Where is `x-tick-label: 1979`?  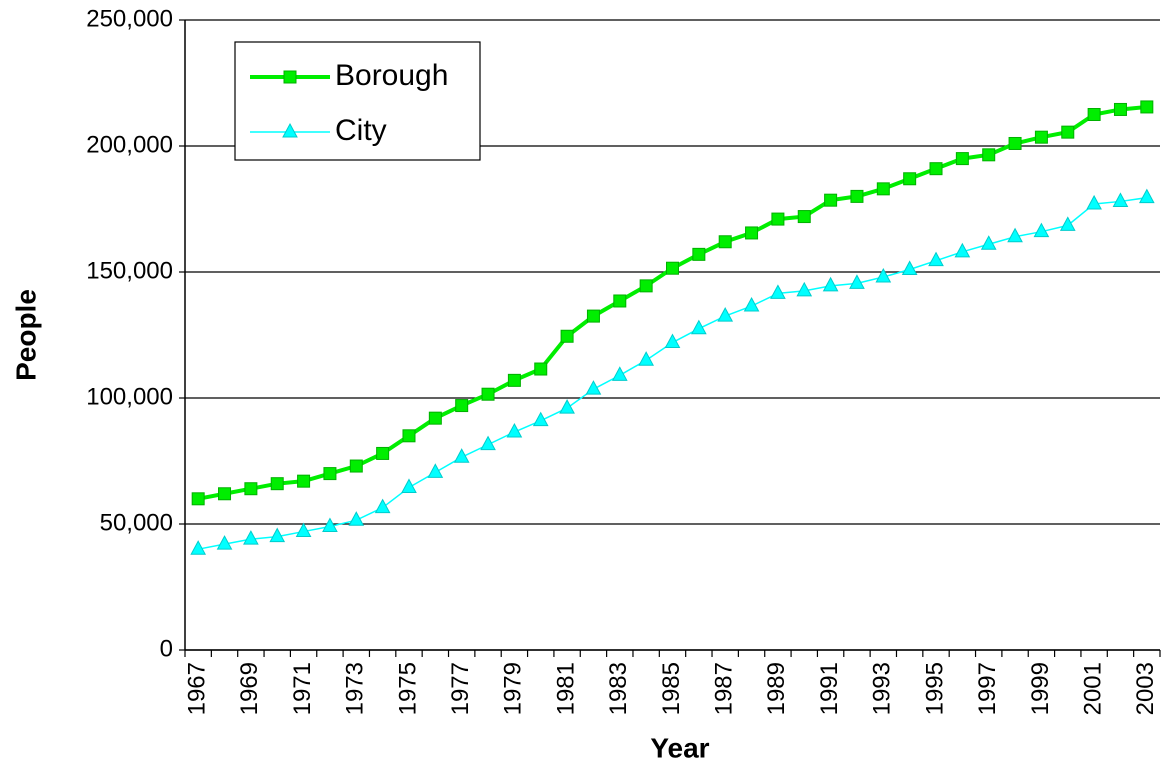 x-tick-label: 1979 is located at coordinates (513, 688).